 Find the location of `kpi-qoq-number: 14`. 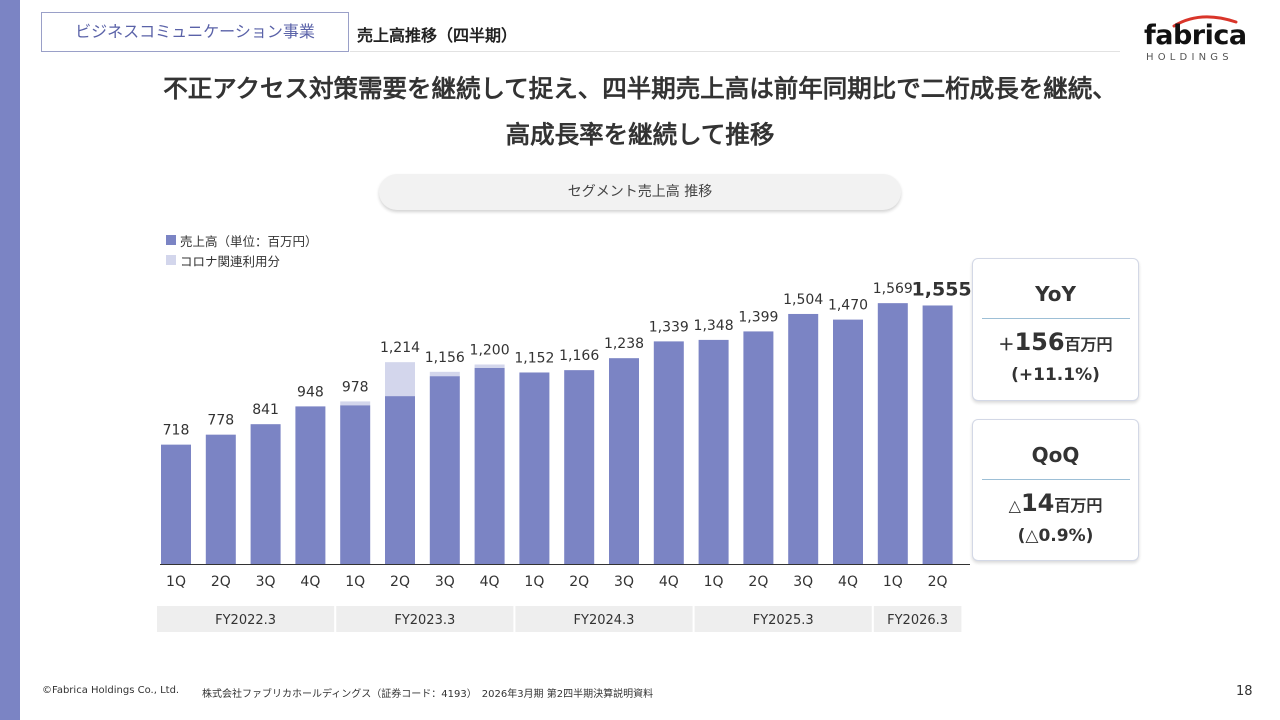

kpi-qoq-number: 14 is located at coordinates (1037, 503).